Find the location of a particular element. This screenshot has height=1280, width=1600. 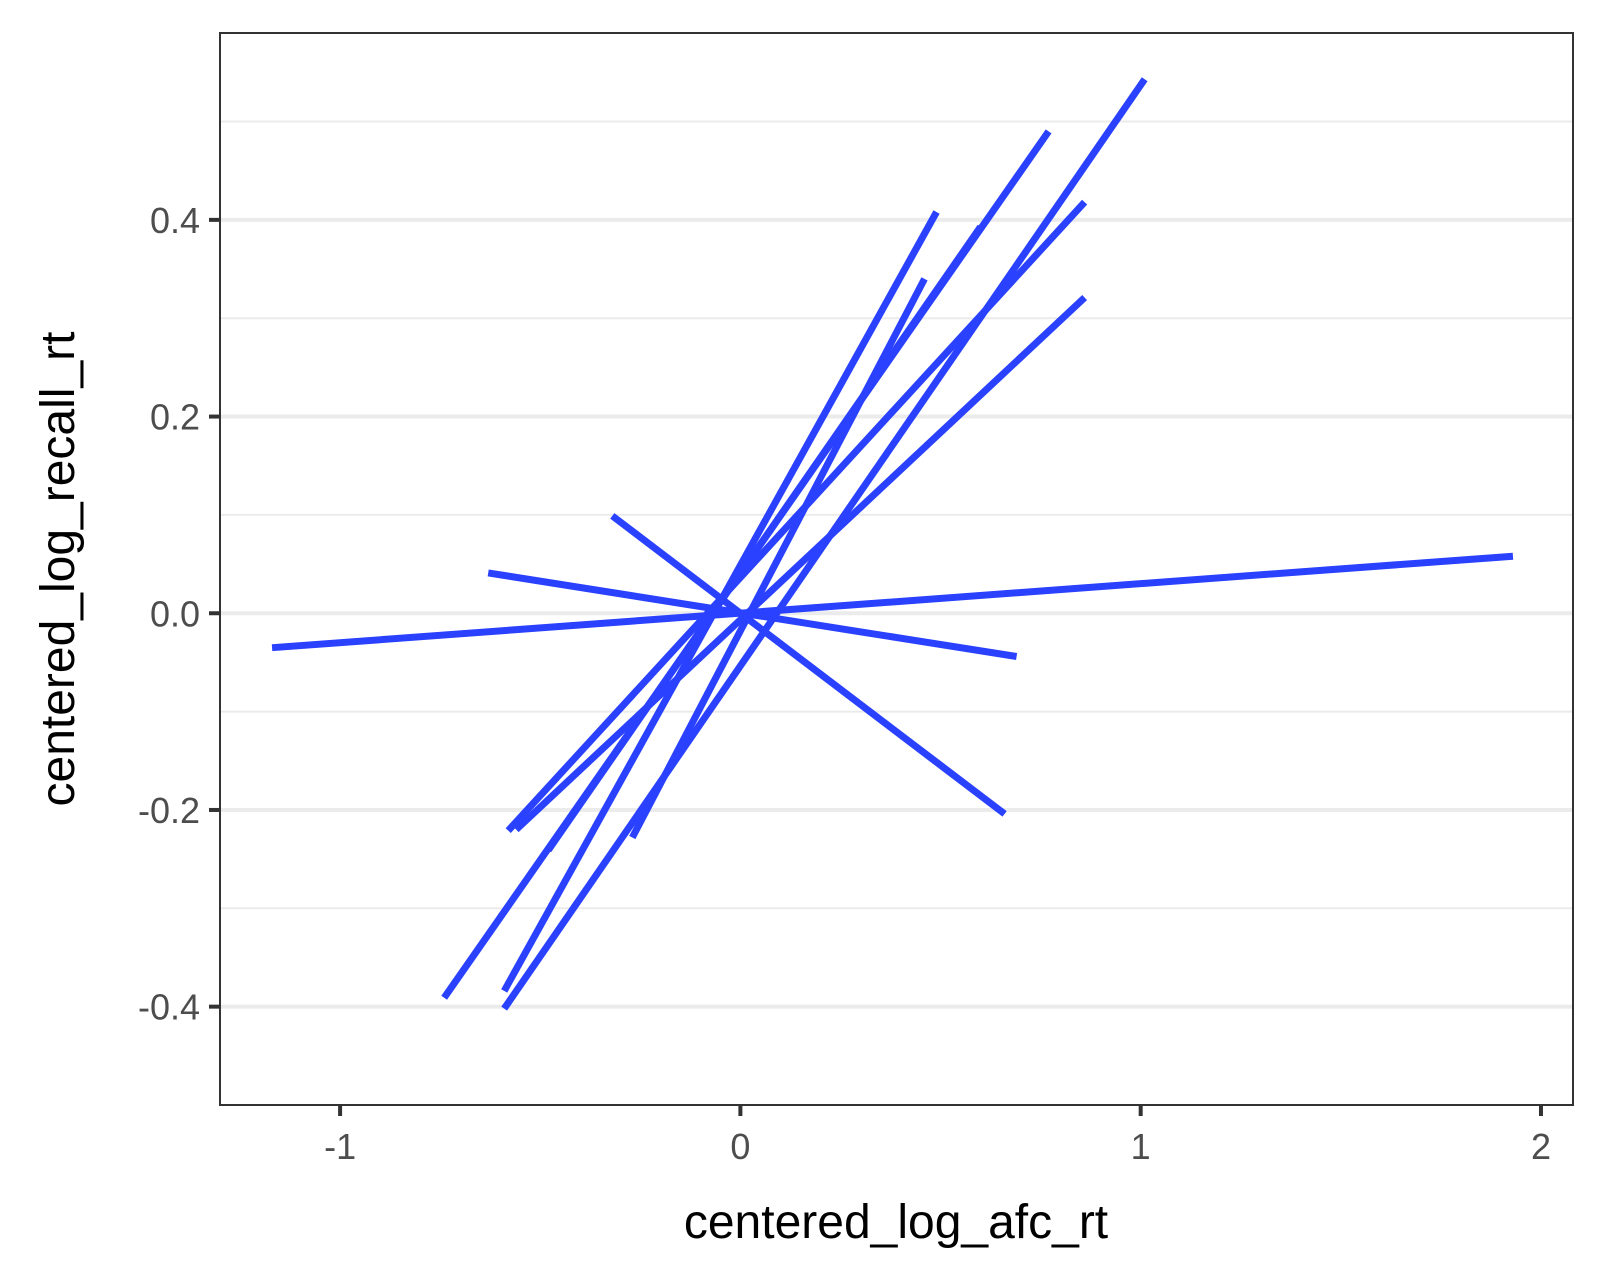

y-axis-title: centered_log_recall_rt is located at coordinates (58, 569).